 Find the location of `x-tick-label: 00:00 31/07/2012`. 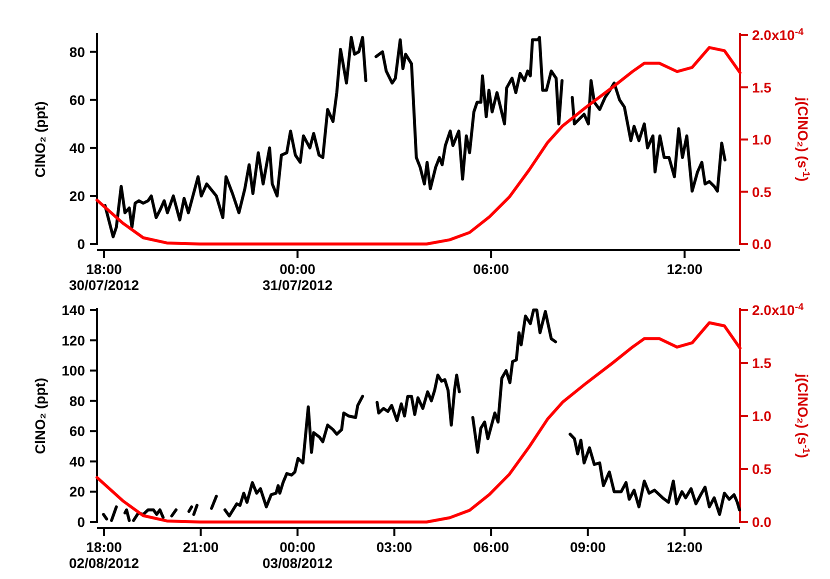

x-tick-label: 00:00 31/07/2012 is located at coordinates (297, 277).